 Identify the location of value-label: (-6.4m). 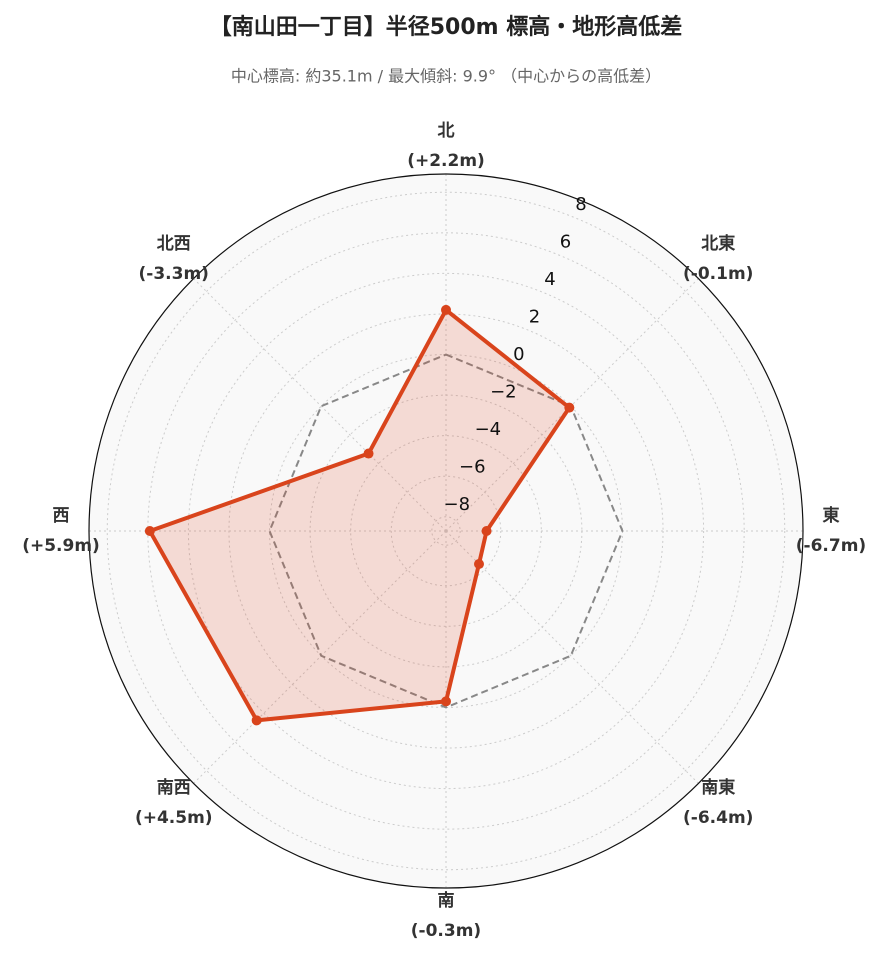
(718, 818).